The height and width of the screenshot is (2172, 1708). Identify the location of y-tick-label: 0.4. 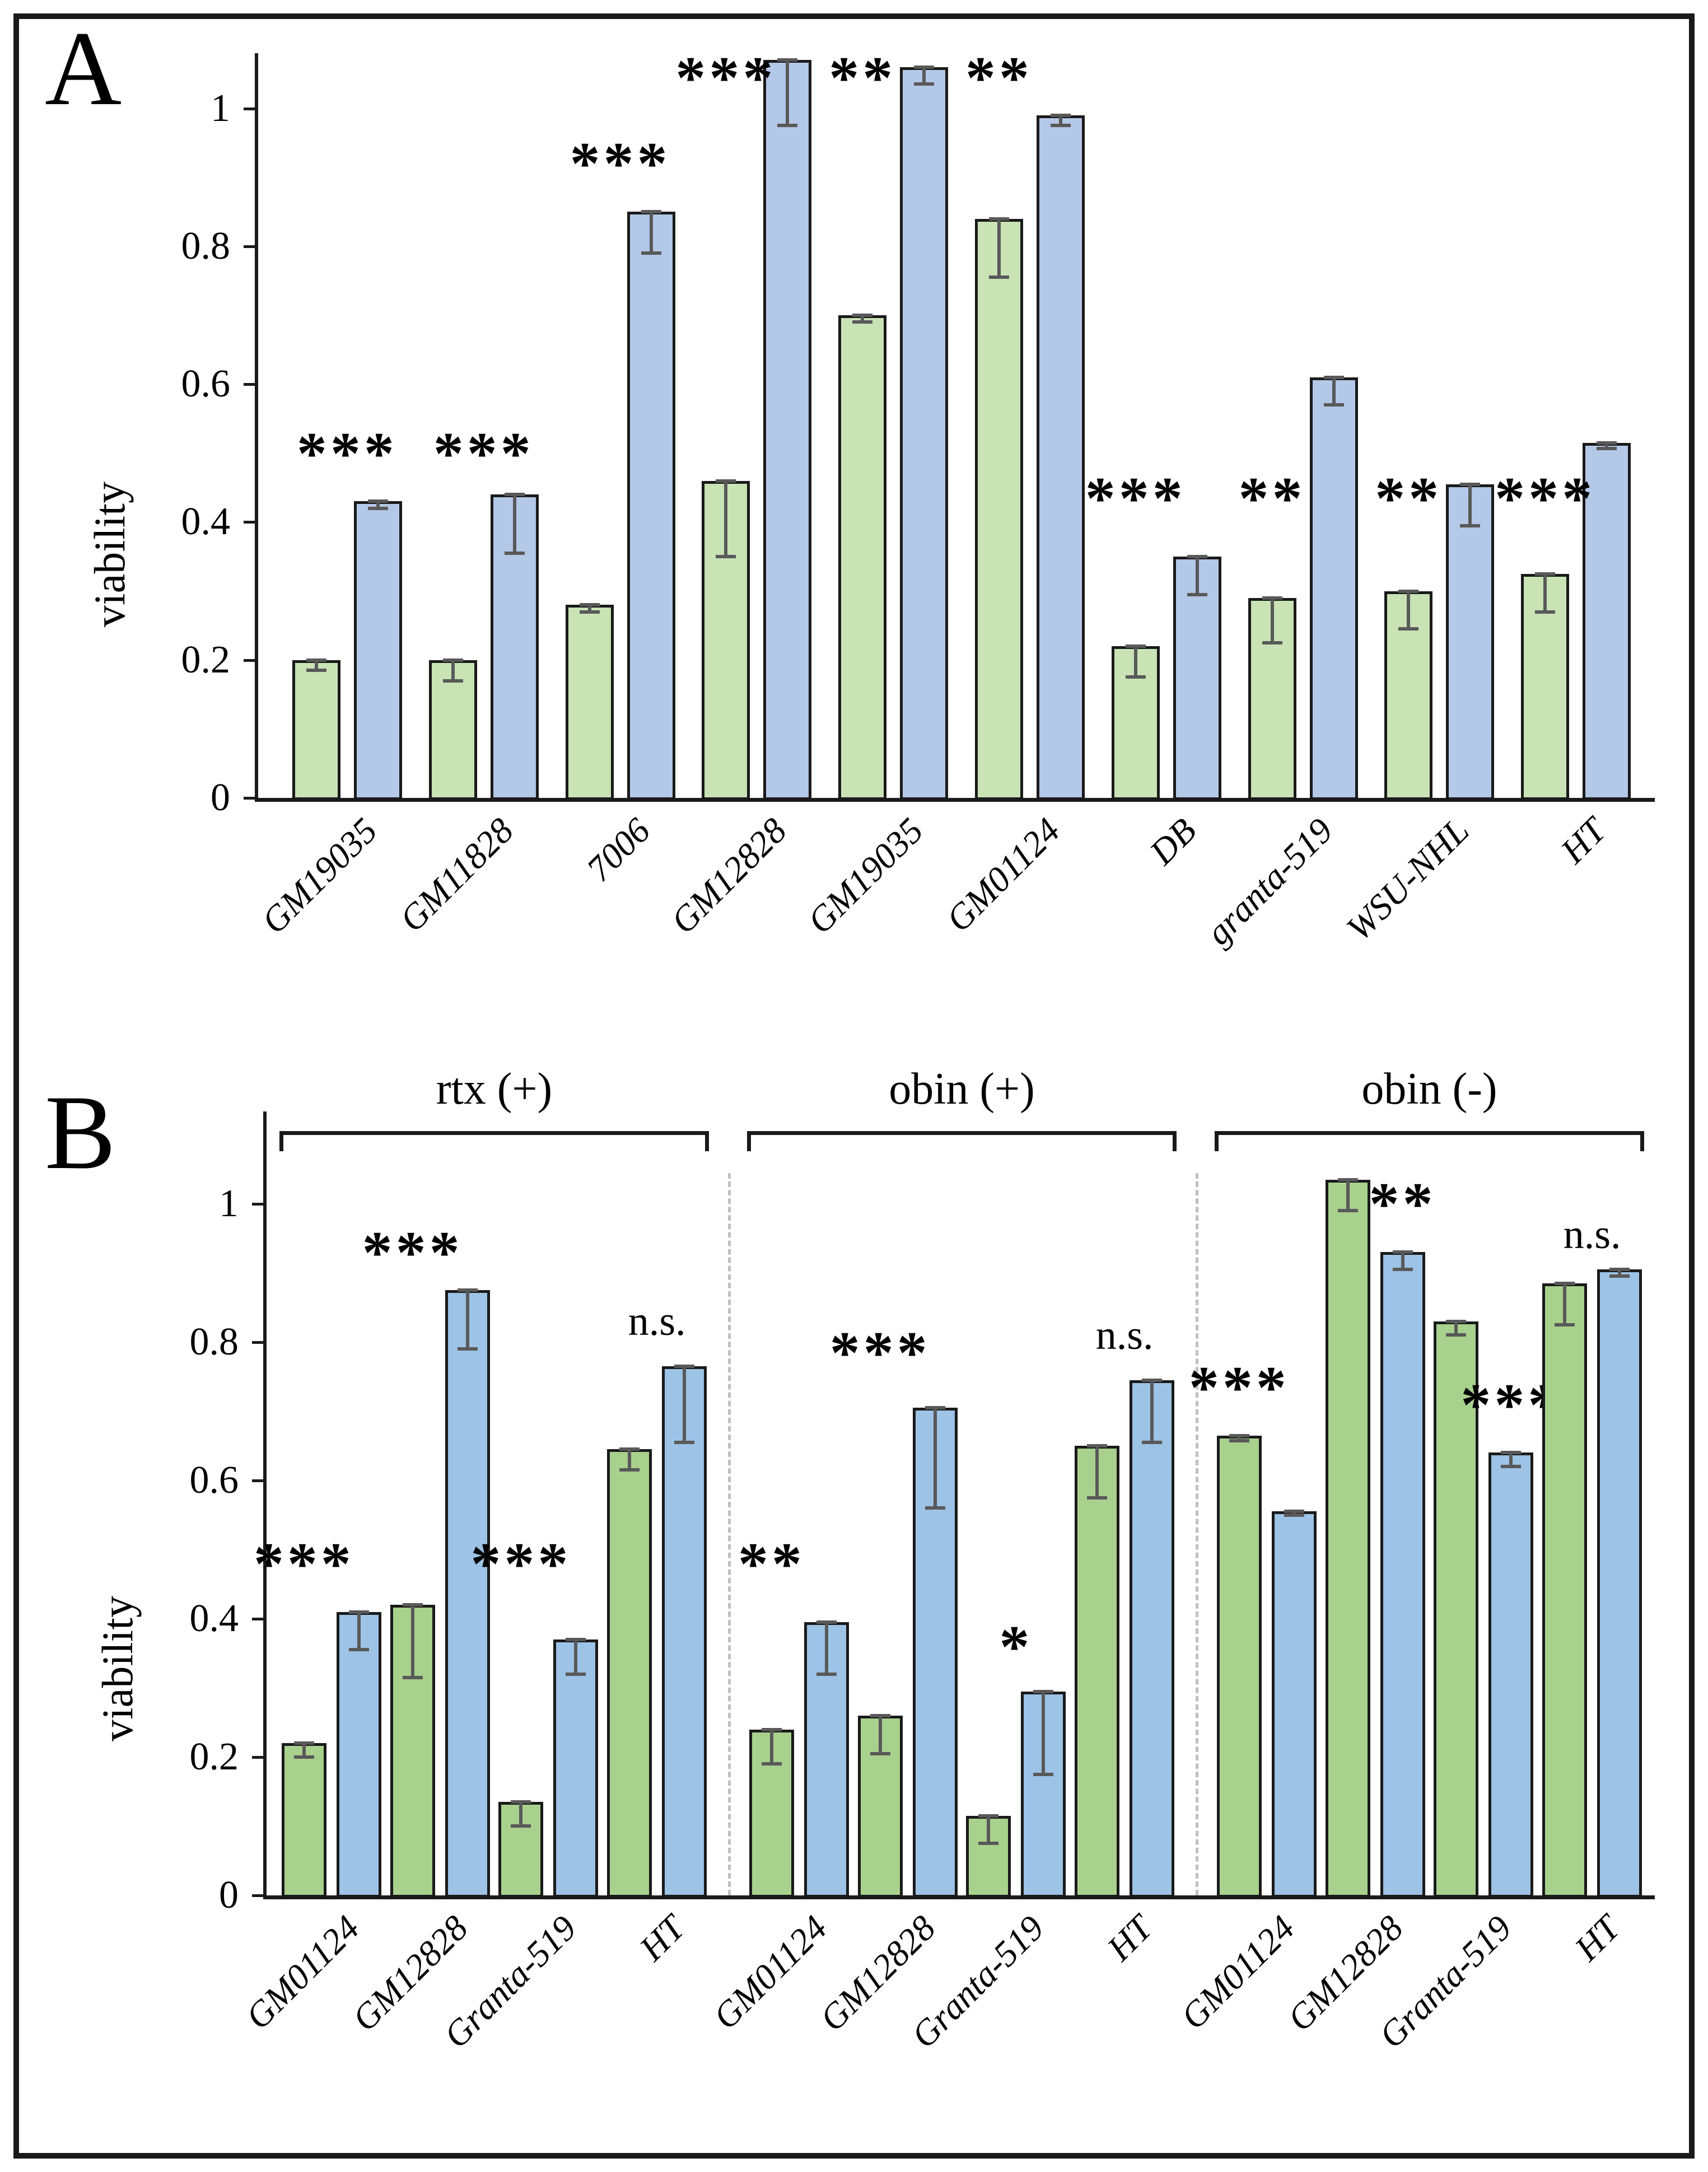
(206, 522).